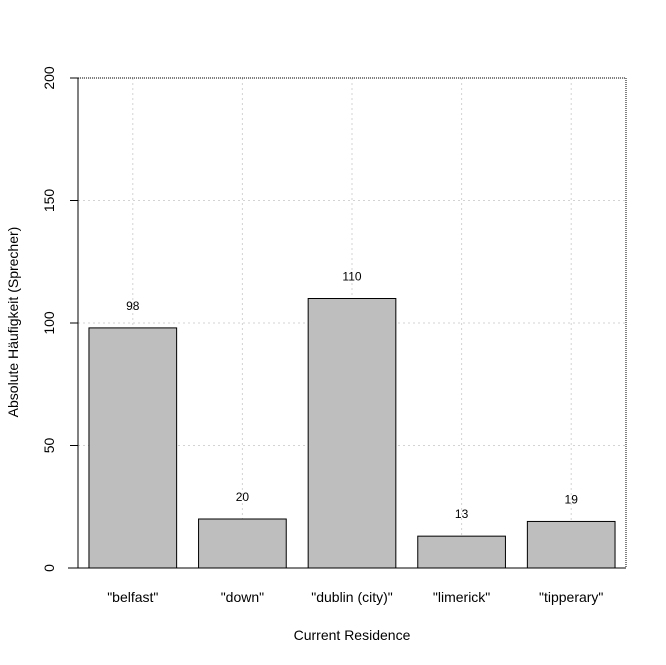 This screenshot has width=666, height=665. I want to click on data-label: 110, so click(351, 277).